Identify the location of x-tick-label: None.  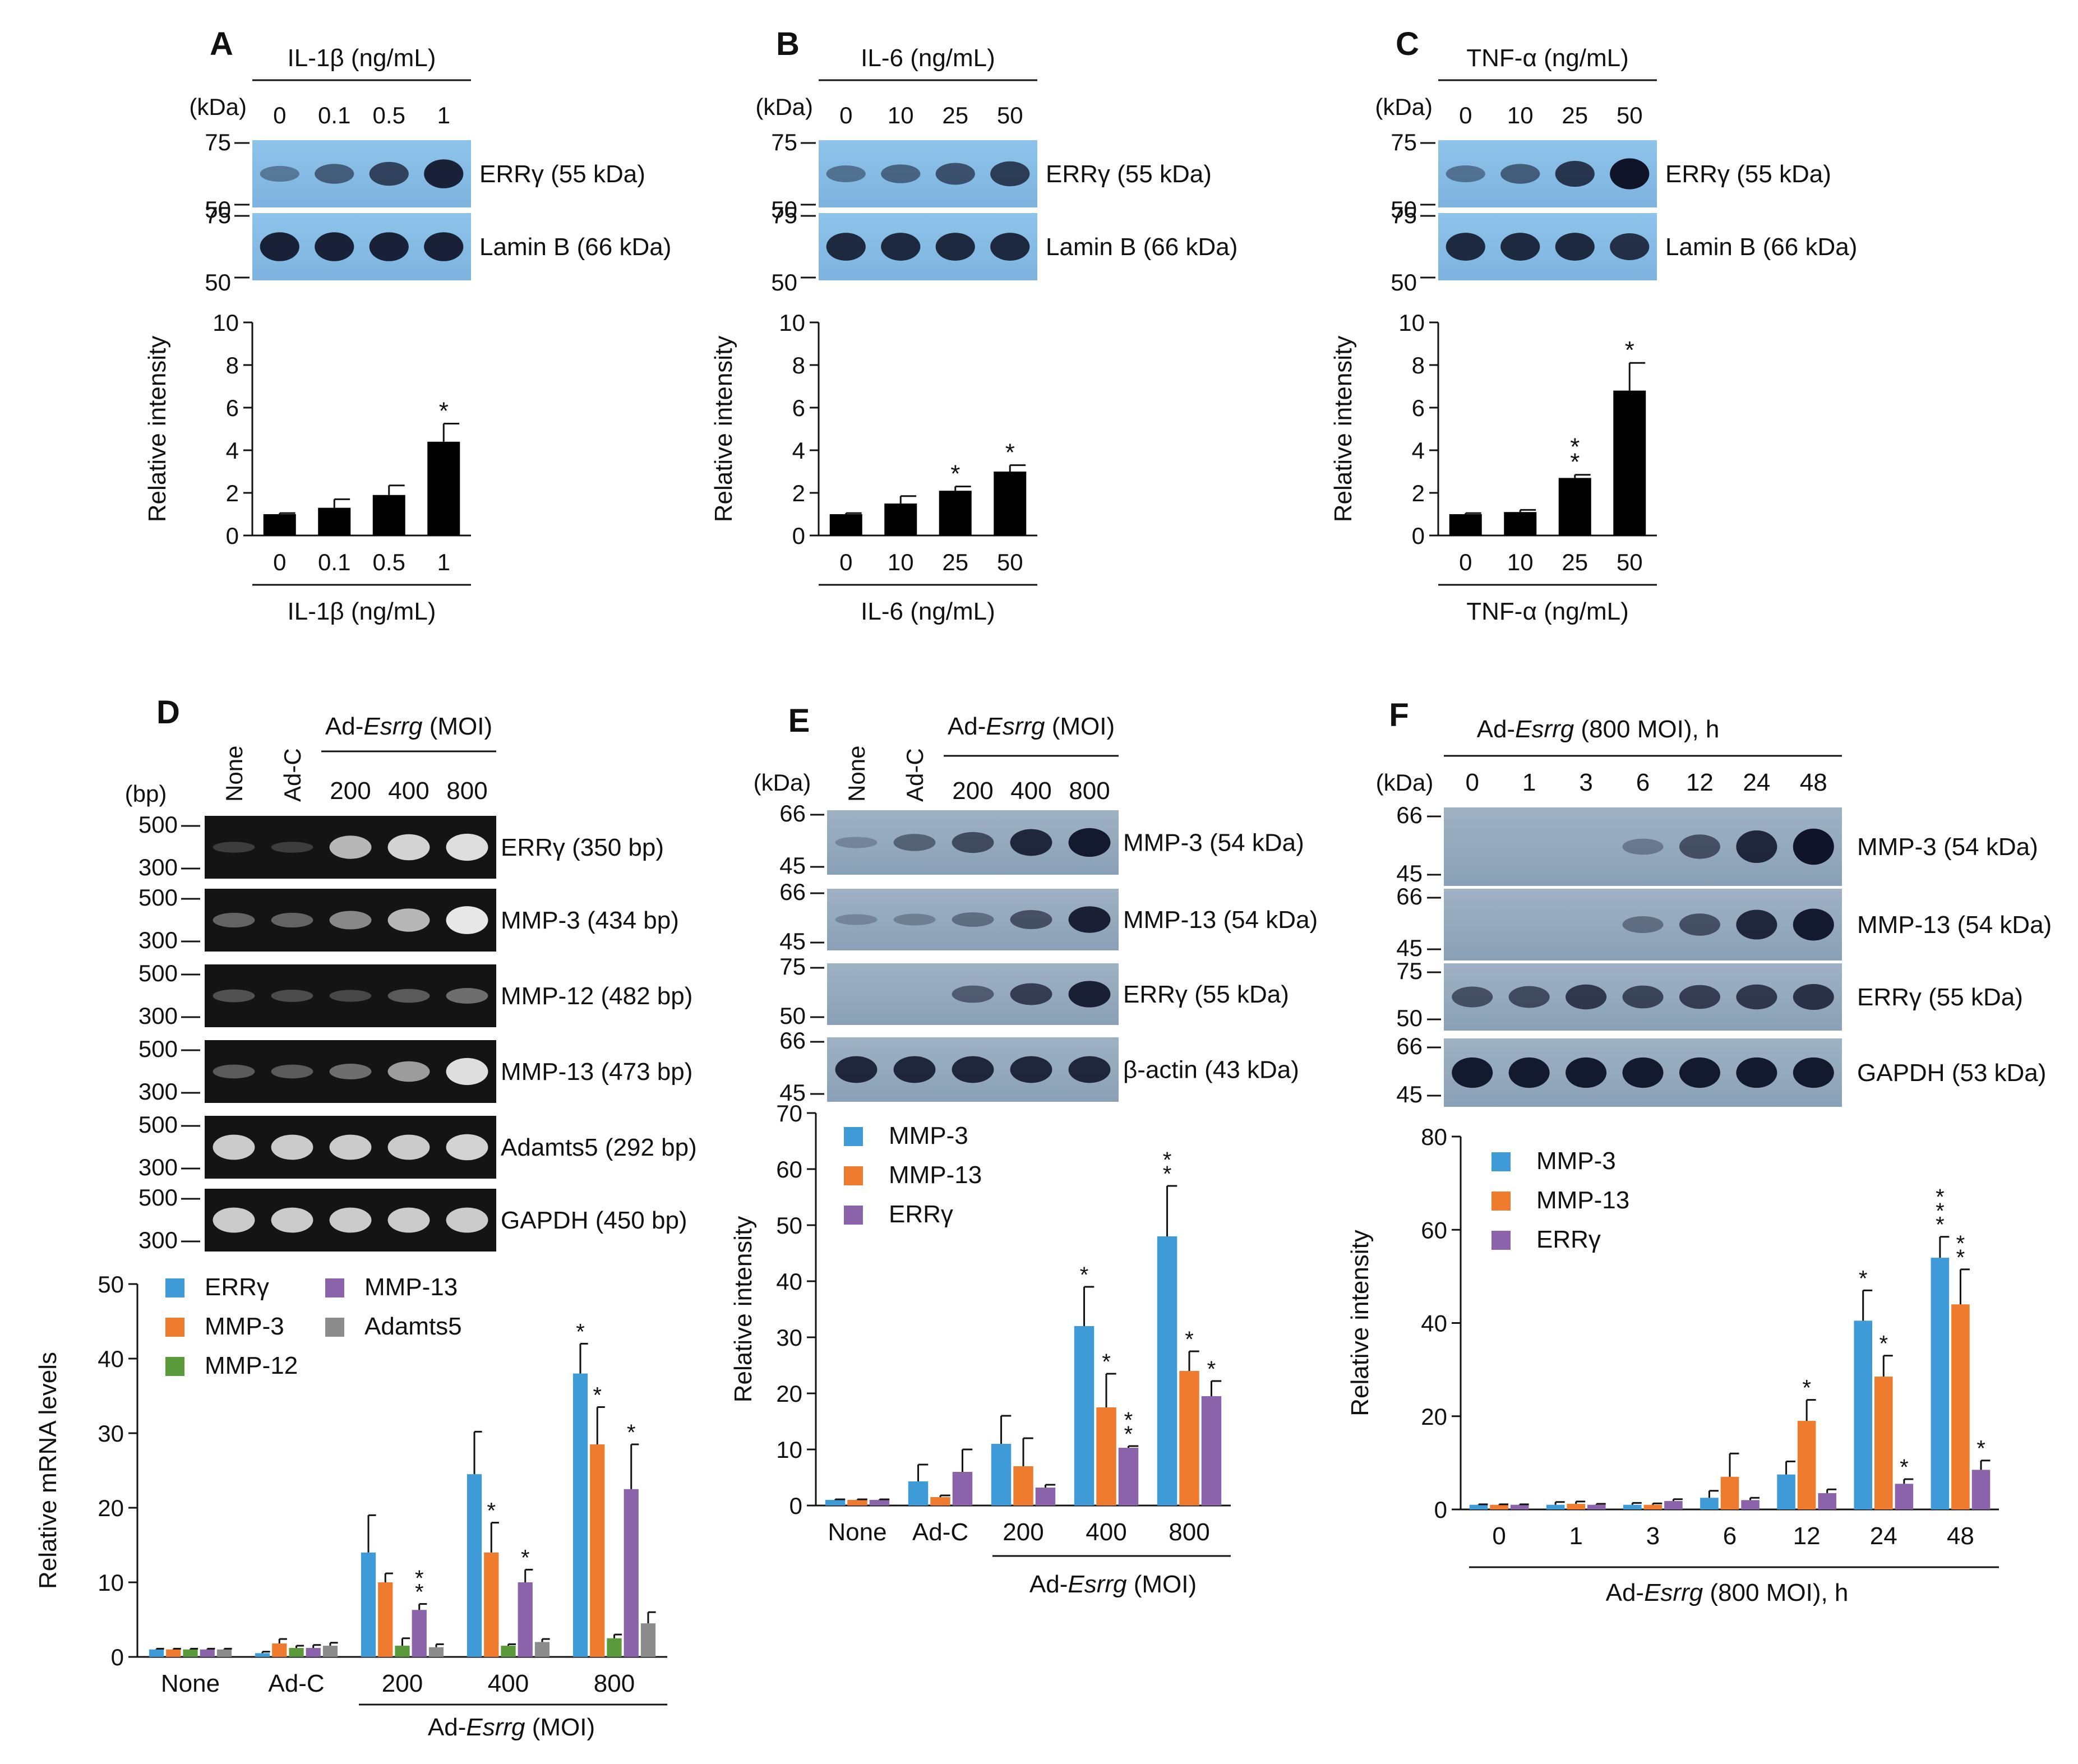
(190, 1684).